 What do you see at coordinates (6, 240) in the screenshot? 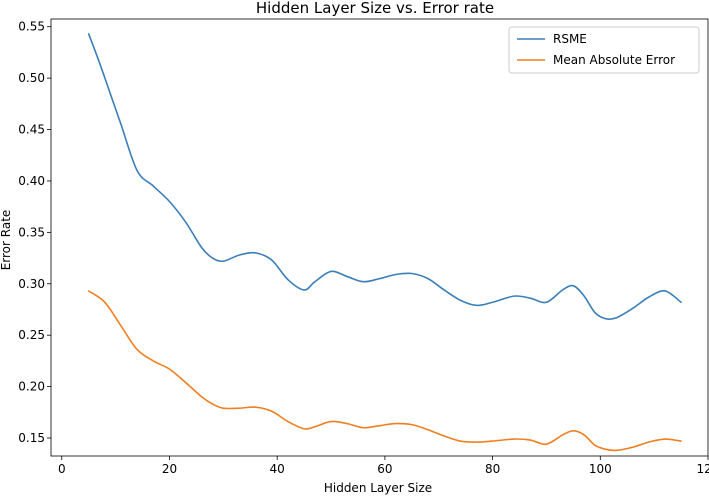
I see `y-axis-label: Error Rate` at bounding box center [6, 240].